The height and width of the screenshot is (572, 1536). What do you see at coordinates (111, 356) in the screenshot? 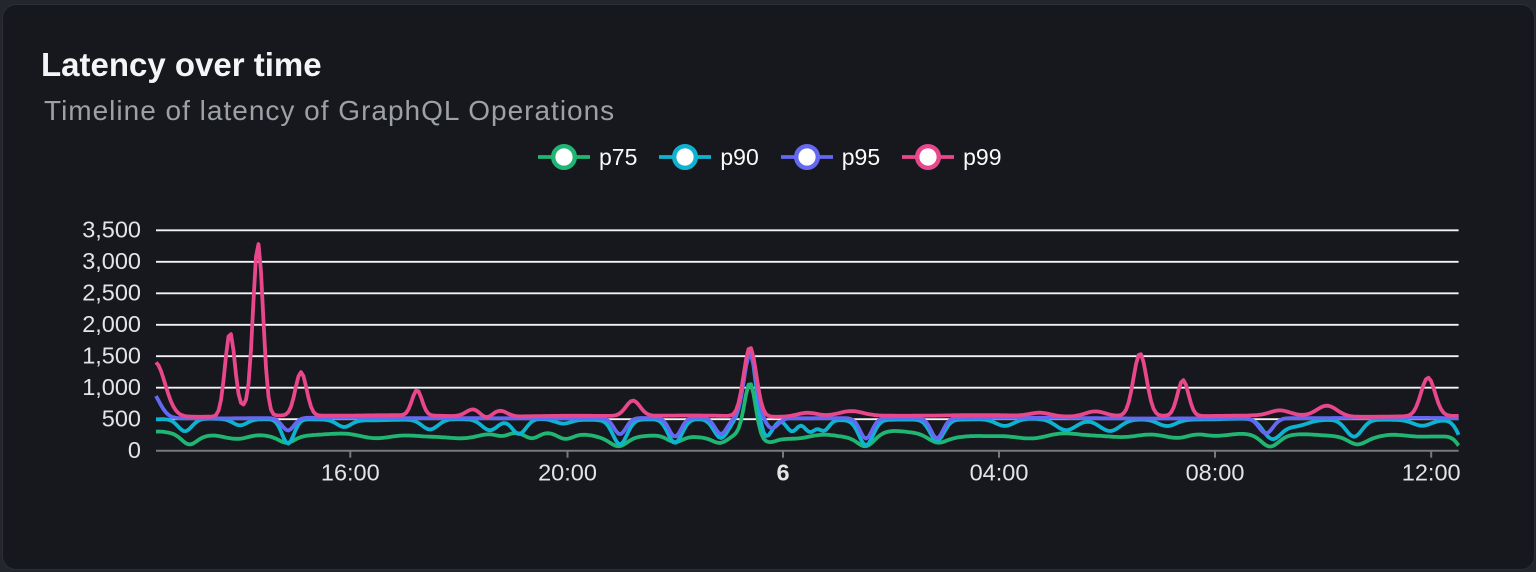
I see `svg-text: 1,500` at bounding box center [111, 356].